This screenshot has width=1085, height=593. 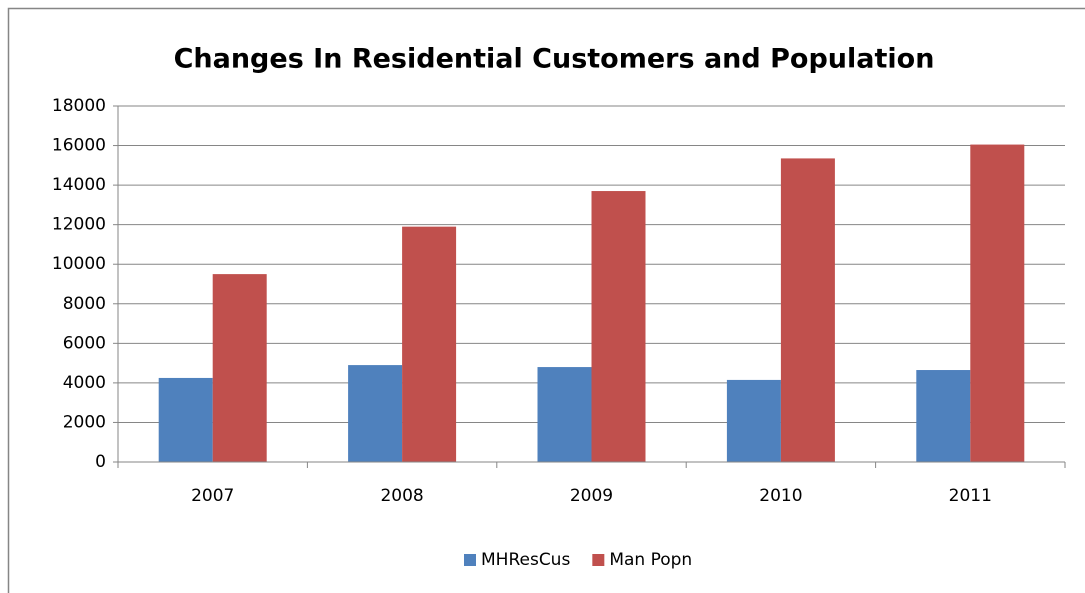 I want to click on legend-label: Man Popn, so click(x=650, y=560).